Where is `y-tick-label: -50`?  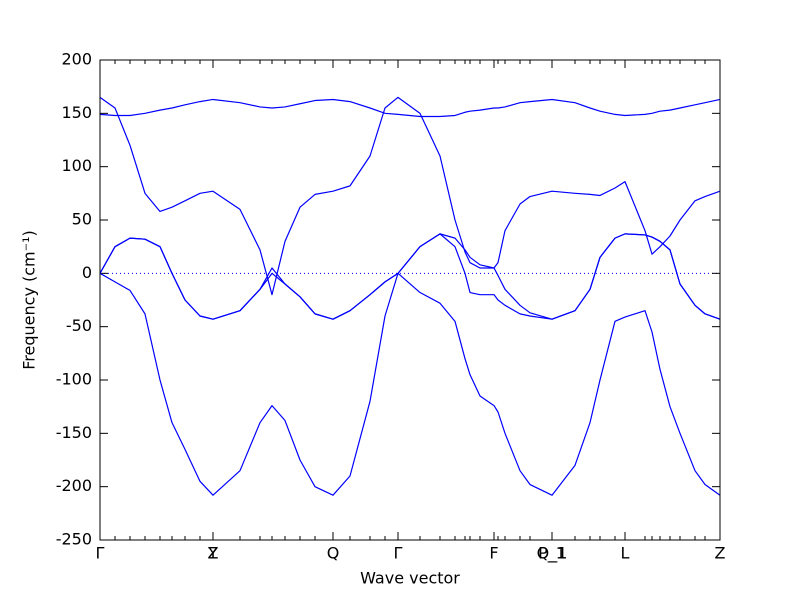 y-tick-label: -50 is located at coordinates (79, 325).